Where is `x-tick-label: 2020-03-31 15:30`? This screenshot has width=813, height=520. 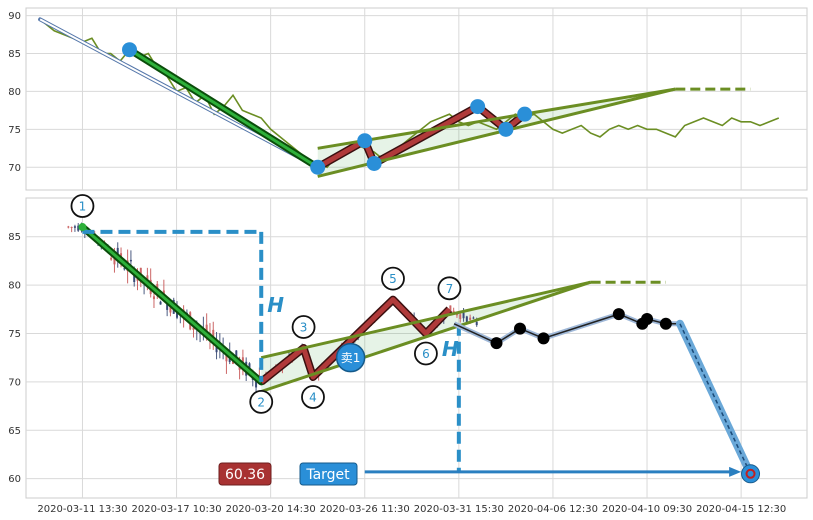
x-tick-label: 2020-03-31 15:30 is located at coordinates (459, 509).